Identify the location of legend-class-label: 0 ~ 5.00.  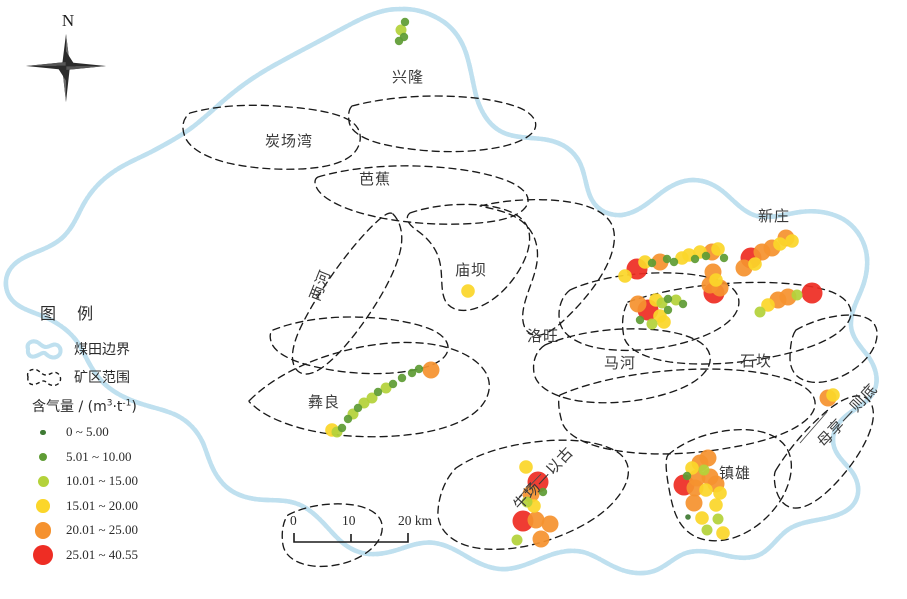
(87, 432).